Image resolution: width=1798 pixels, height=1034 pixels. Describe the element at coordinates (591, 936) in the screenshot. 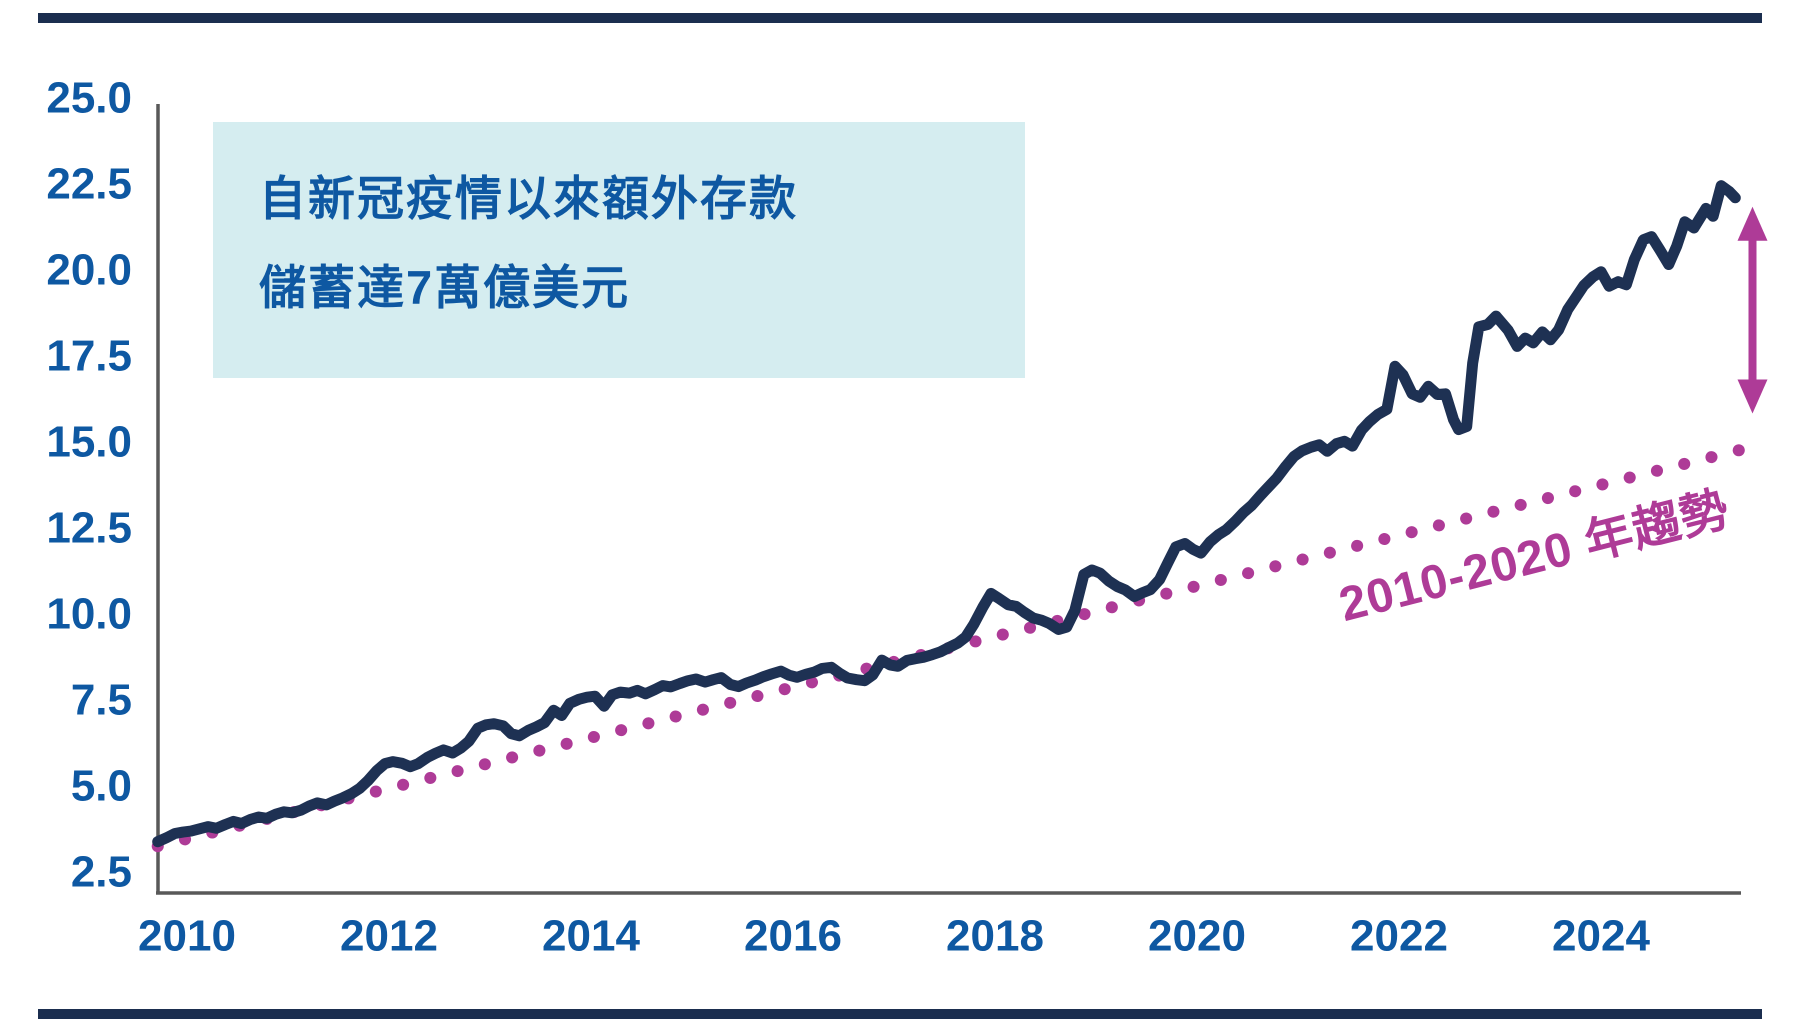

I see `x-tick-label: 2014` at that location.